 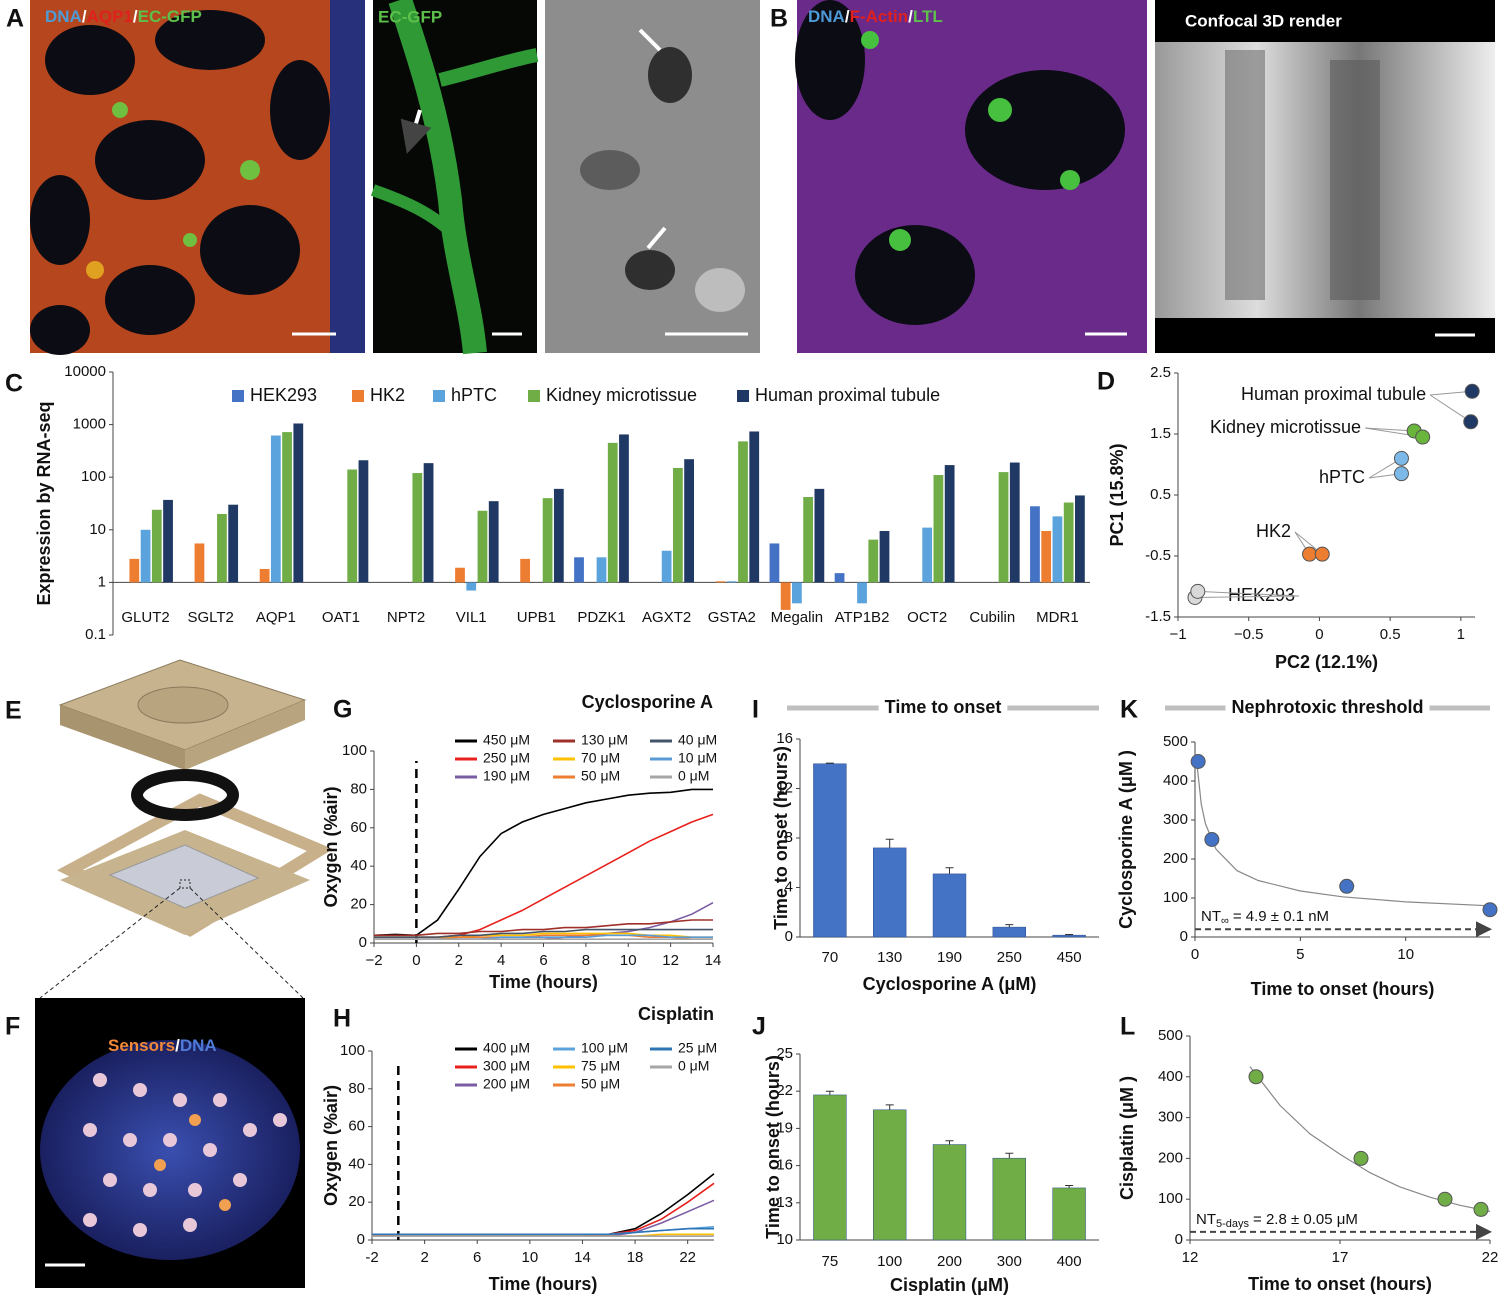 What do you see at coordinates (1248, 593) in the screenshot?
I see `leader-line` at bounding box center [1248, 593].